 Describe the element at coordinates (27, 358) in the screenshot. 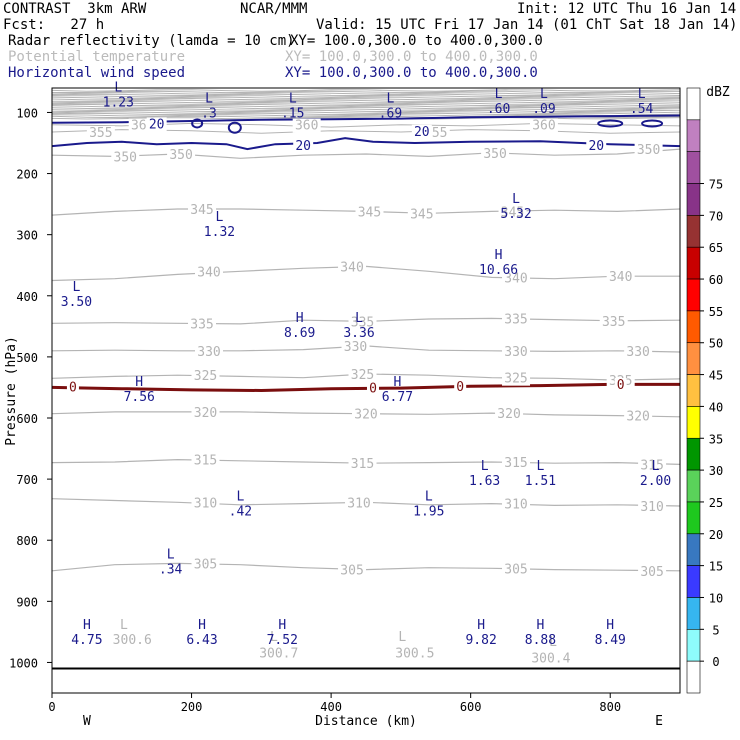

I see `y-tick-label: 500` at that location.